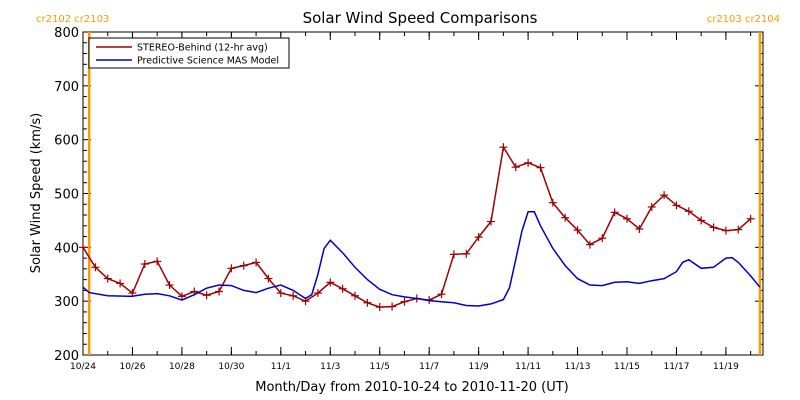 The height and width of the screenshot is (400, 800). Describe the element at coordinates (479, 367) in the screenshot. I see `x-tick-label: 11/9` at that location.